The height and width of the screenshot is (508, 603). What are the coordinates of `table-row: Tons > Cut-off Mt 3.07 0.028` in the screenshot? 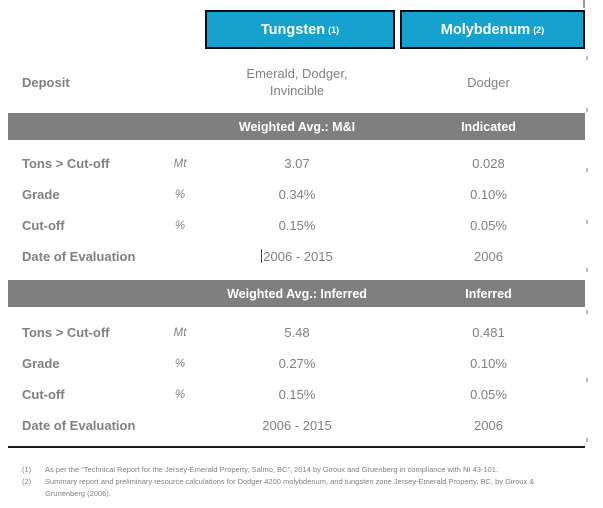 It's located at (296, 163).